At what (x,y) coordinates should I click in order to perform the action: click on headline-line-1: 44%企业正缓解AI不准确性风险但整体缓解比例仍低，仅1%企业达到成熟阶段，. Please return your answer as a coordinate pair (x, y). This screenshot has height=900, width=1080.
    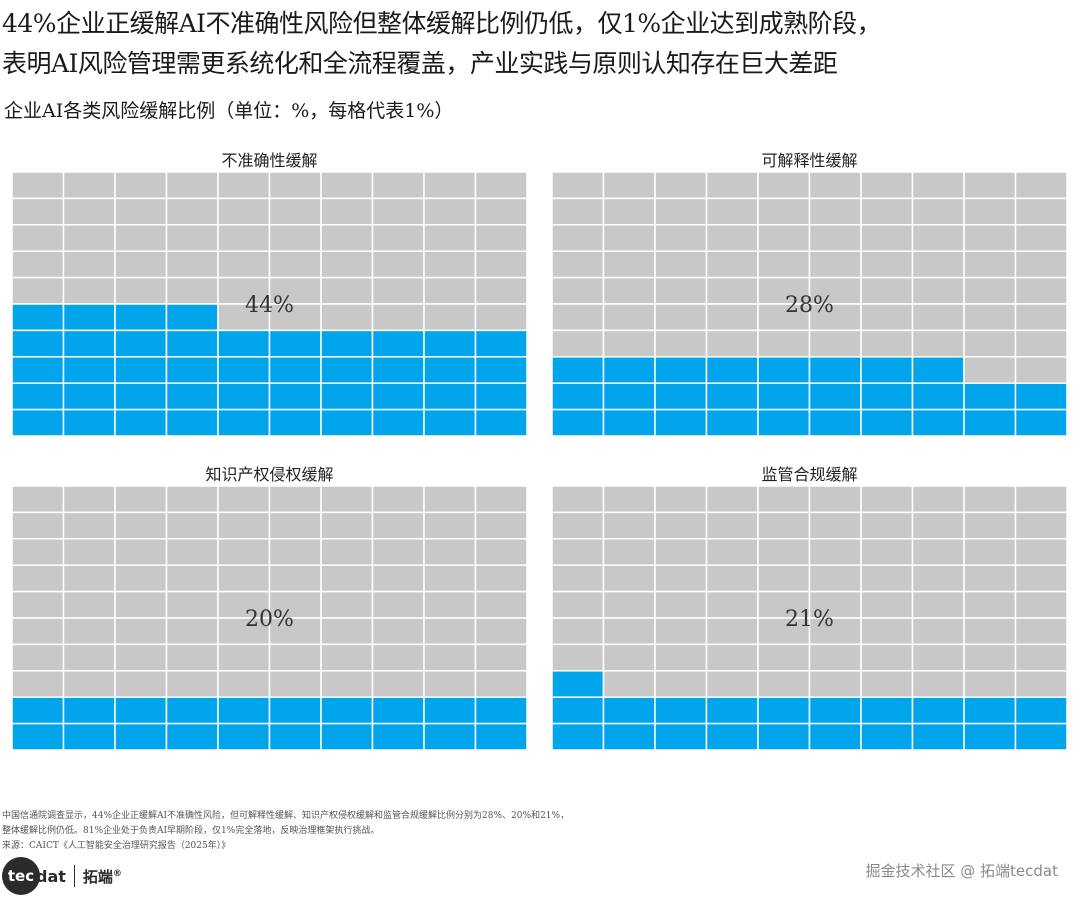
    Looking at the image, I should click on (442, 23).